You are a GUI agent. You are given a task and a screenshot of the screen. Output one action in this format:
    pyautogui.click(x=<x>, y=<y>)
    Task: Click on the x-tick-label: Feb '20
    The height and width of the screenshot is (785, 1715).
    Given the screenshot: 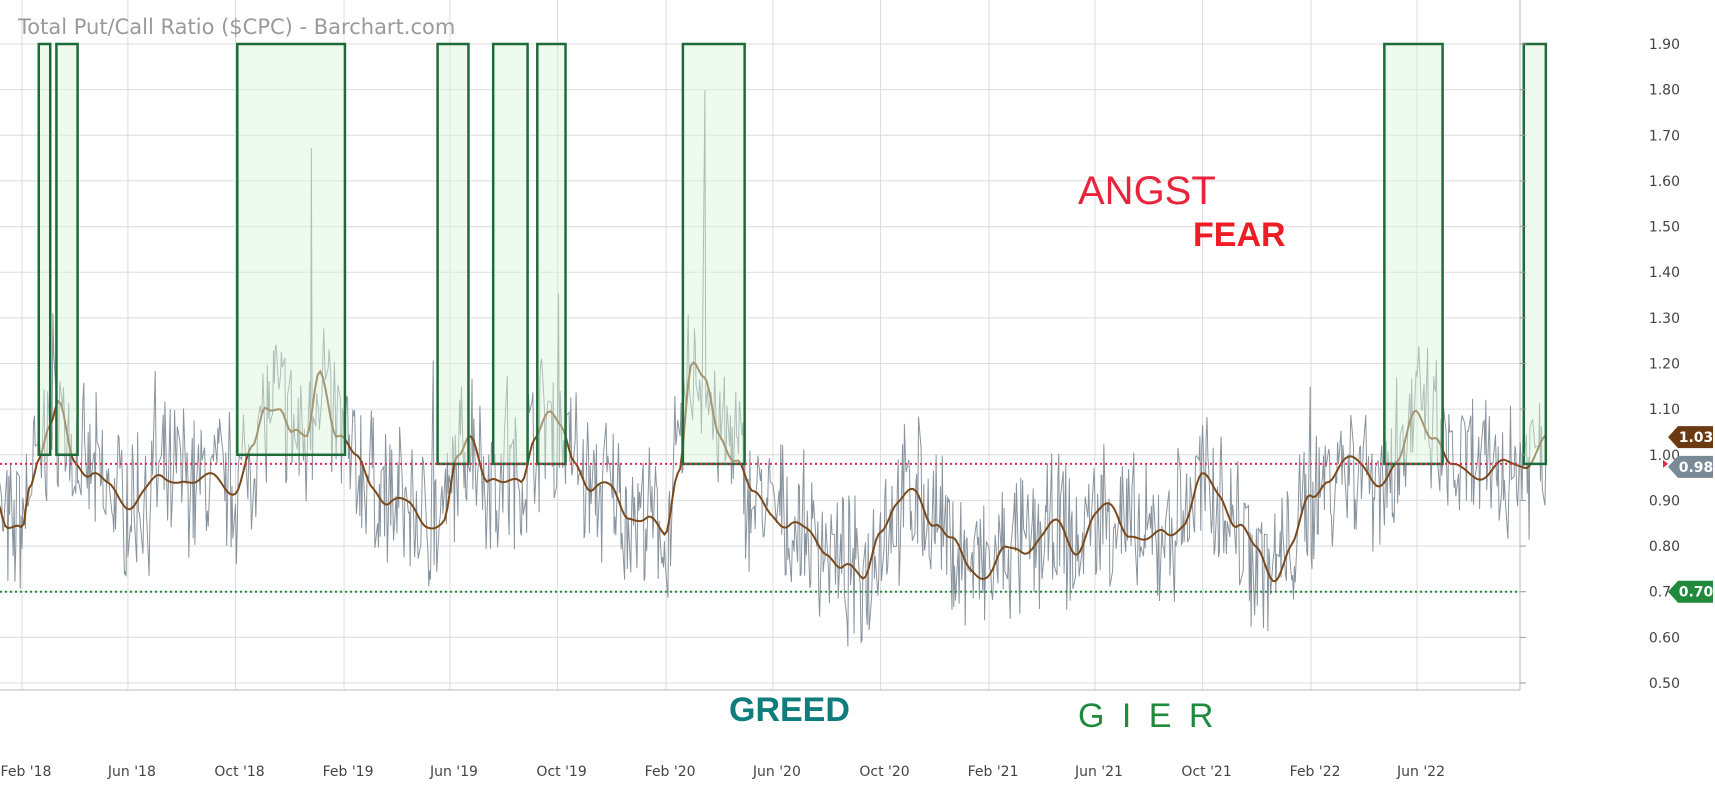 What is the action you would take?
    pyautogui.click(x=670, y=772)
    